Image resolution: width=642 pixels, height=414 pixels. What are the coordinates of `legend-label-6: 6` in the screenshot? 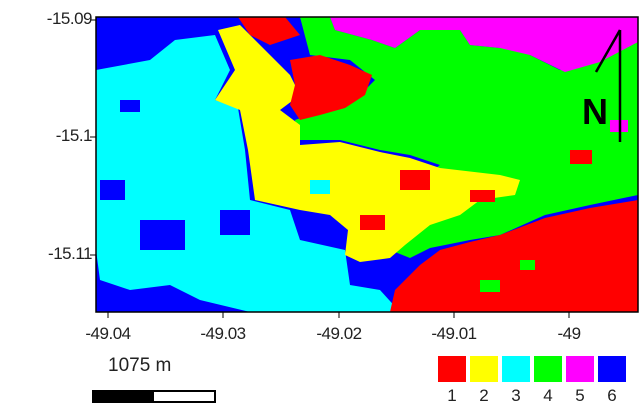 It's located at (612, 395).